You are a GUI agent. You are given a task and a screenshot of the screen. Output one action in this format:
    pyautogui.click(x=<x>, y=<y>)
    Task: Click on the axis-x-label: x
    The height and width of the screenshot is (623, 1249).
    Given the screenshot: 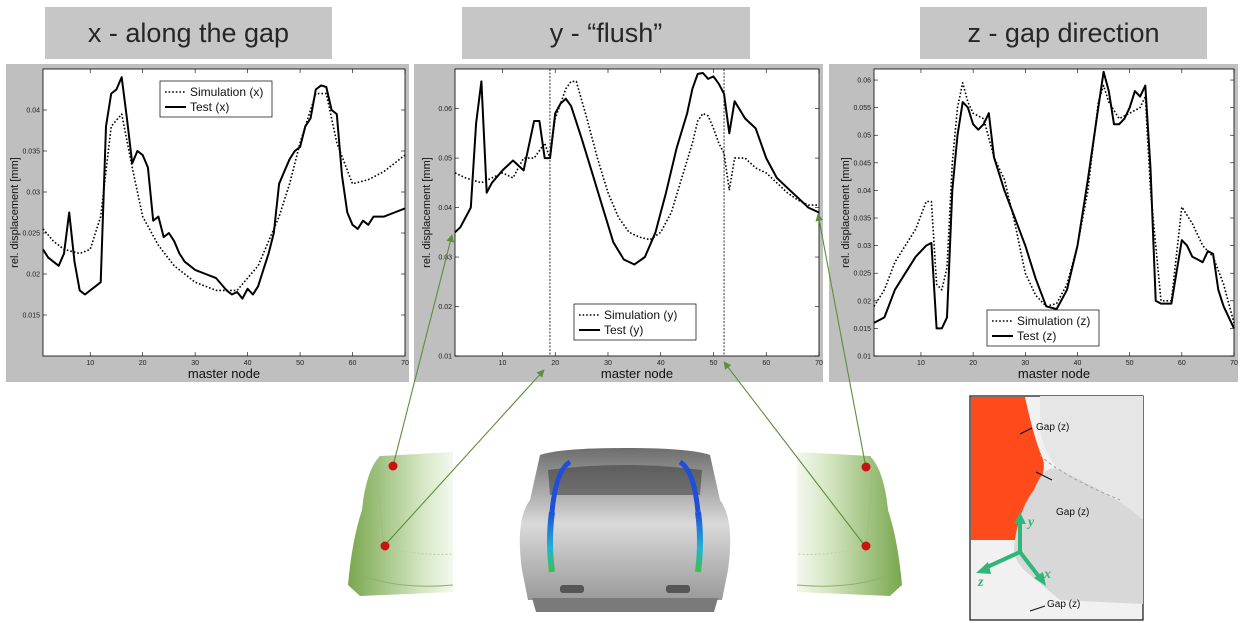 What is the action you would take?
    pyautogui.click(x=1047, y=574)
    